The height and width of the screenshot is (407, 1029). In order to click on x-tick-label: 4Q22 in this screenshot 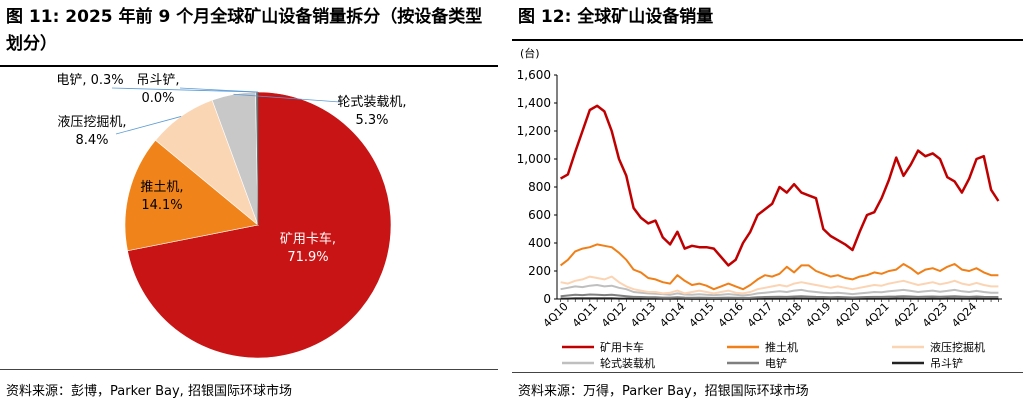, I will do `click(906, 315)`.